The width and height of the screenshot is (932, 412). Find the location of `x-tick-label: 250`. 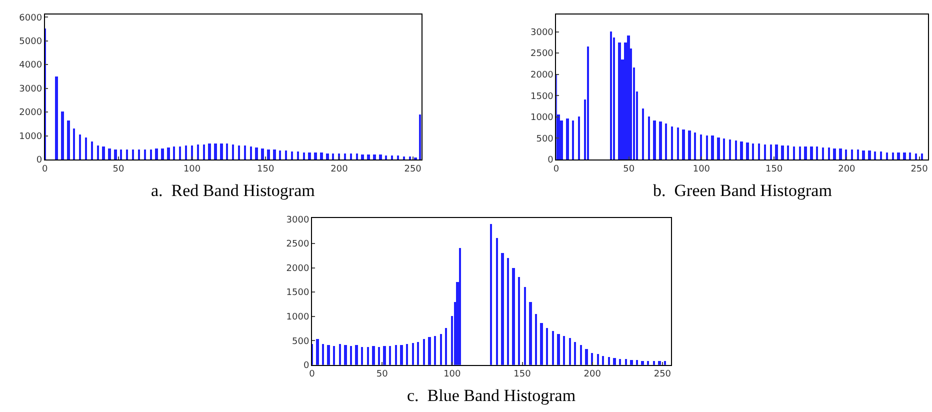

x-tick-label: 250 is located at coordinates (919, 169).